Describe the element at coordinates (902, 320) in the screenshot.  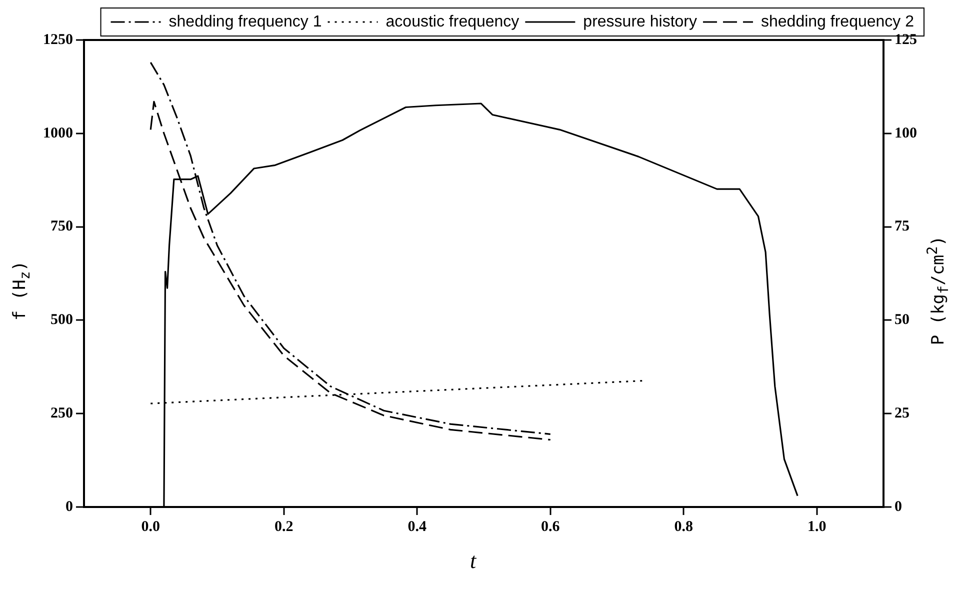
I see `y2-tick-label: 50` at that location.